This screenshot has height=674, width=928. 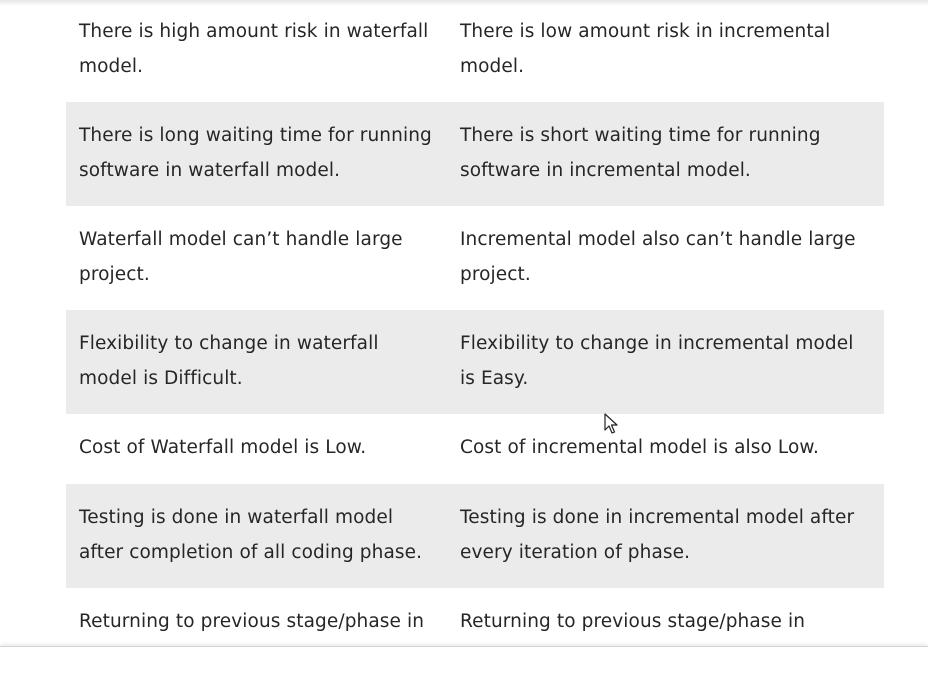 What do you see at coordinates (223, 447) in the screenshot?
I see `table-cell-waterfall: Cost of Waterfall model is Low.` at bounding box center [223, 447].